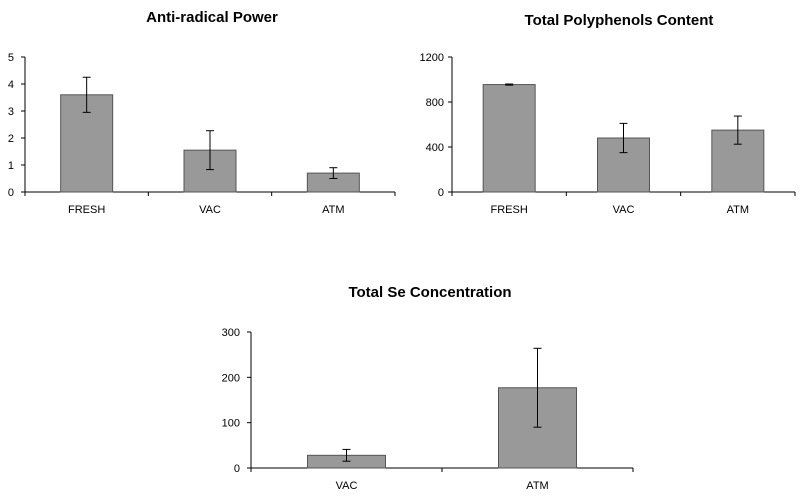 Image resolution: width=800 pixels, height=499 pixels. Describe the element at coordinates (212, 17) in the screenshot. I see `chart-title: Anti-radical Power` at that location.